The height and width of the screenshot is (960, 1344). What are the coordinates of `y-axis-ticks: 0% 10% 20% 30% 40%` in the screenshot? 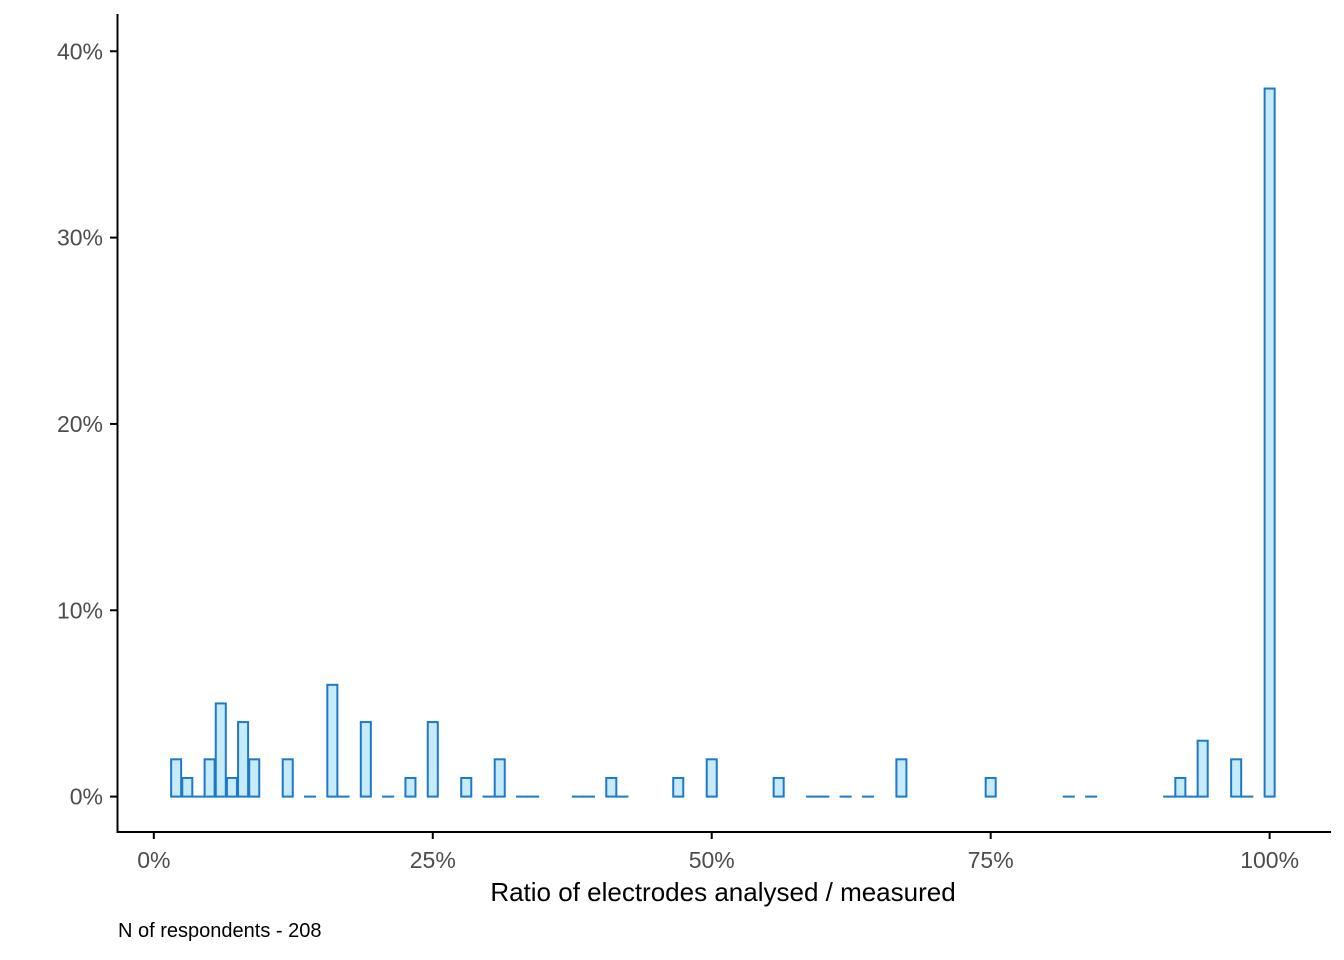 It's located at (87, 424).